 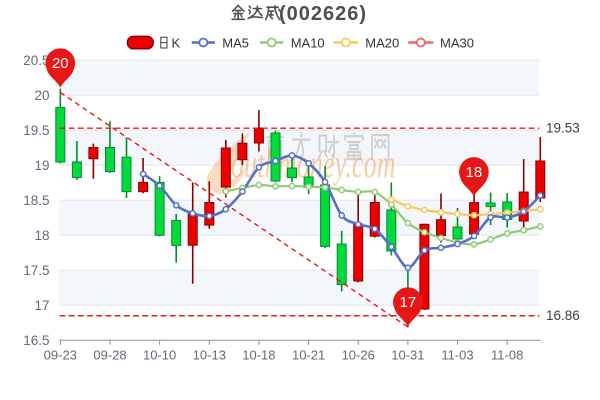 I want to click on svg-text: 09-23, so click(x=60, y=355).